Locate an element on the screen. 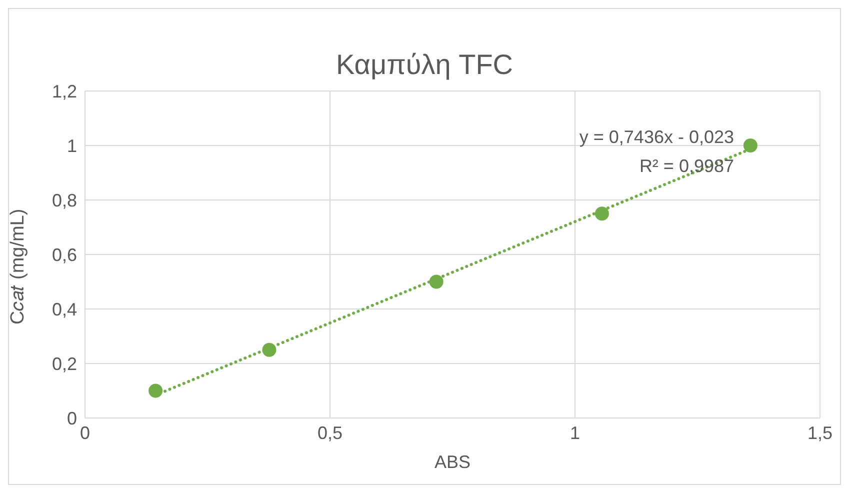  y-axis-title: C𝑐𝑎𝑡 (mg/mL) is located at coordinates (18, 266).